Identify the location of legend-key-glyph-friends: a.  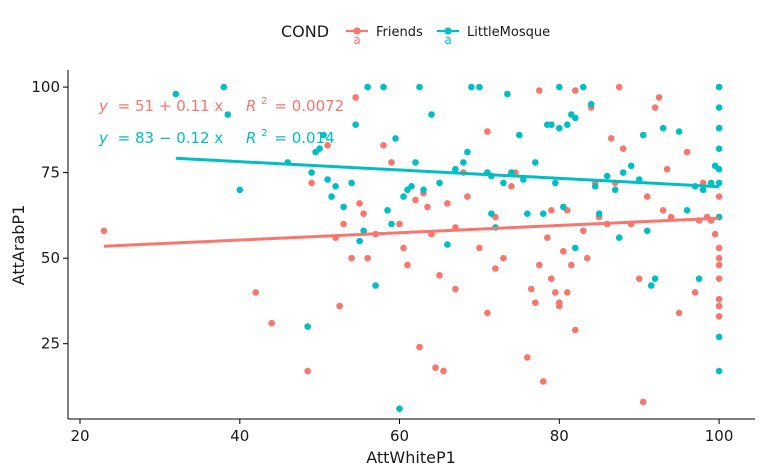
(356, 40).